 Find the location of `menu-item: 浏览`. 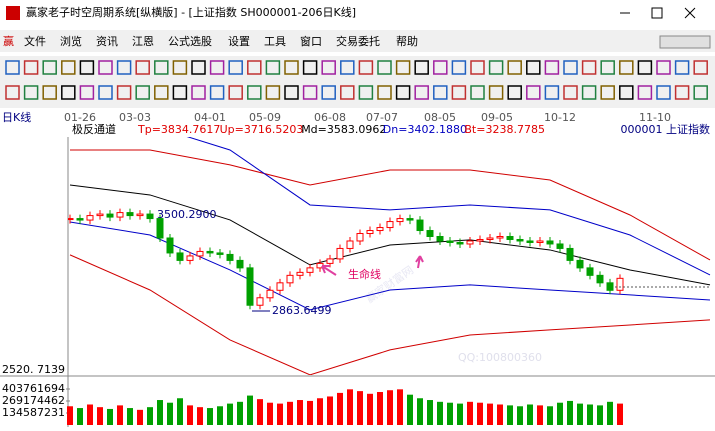

menu-item: 浏览 is located at coordinates (71, 41).